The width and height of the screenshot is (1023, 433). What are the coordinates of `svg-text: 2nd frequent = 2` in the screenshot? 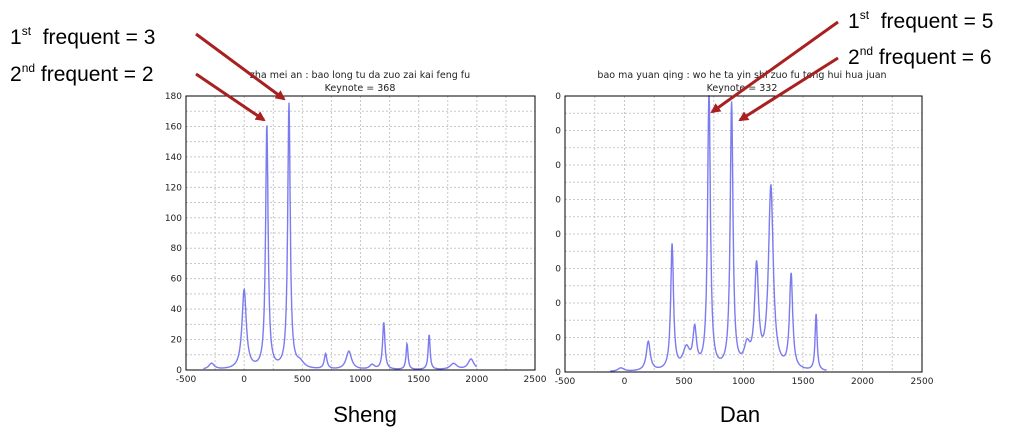 It's located at (82, 73).